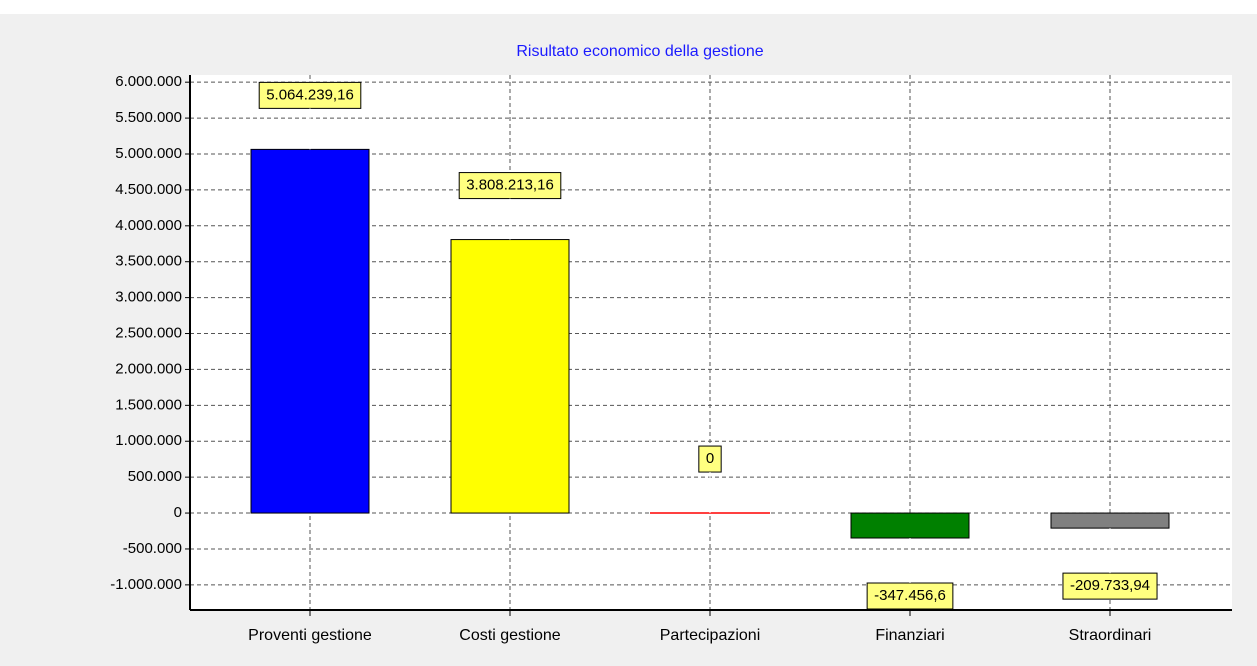 This screenshot has width=1257, height=666. What do you see at coordinates (148, 368) in the screenshot?
I see `y-tick-label: 2.000.000` at bounding box center [148, 368].